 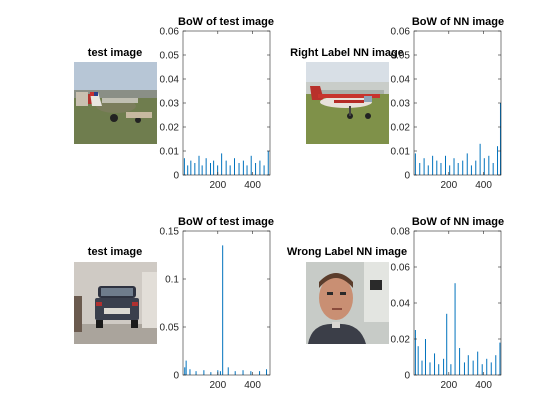 I want to click on nn-image-face-photo, so click(x=347, y=303).